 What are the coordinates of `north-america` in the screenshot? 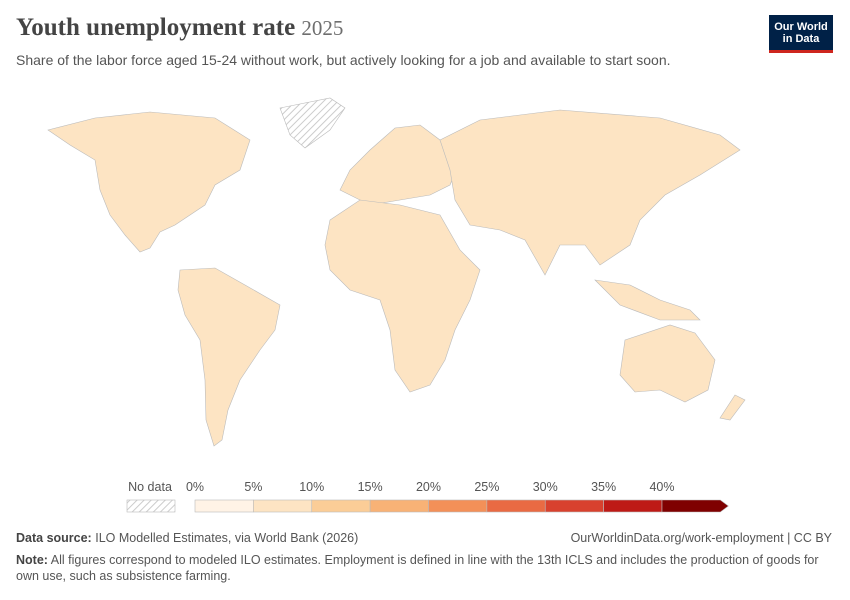 It's located at (149, 182).